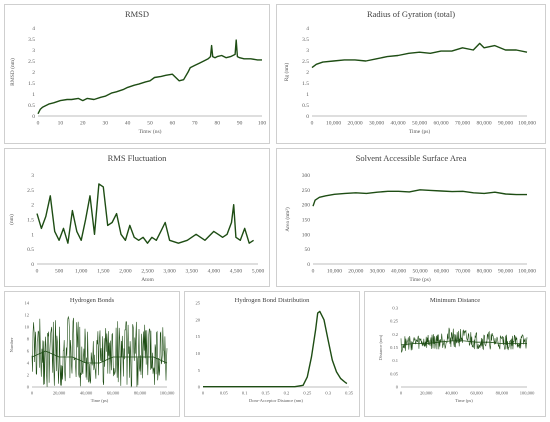  Describe the element at coordinates (32, 235) in the screenshot. I see `y-tick-label-rms-fluctuation: 1` at that location.